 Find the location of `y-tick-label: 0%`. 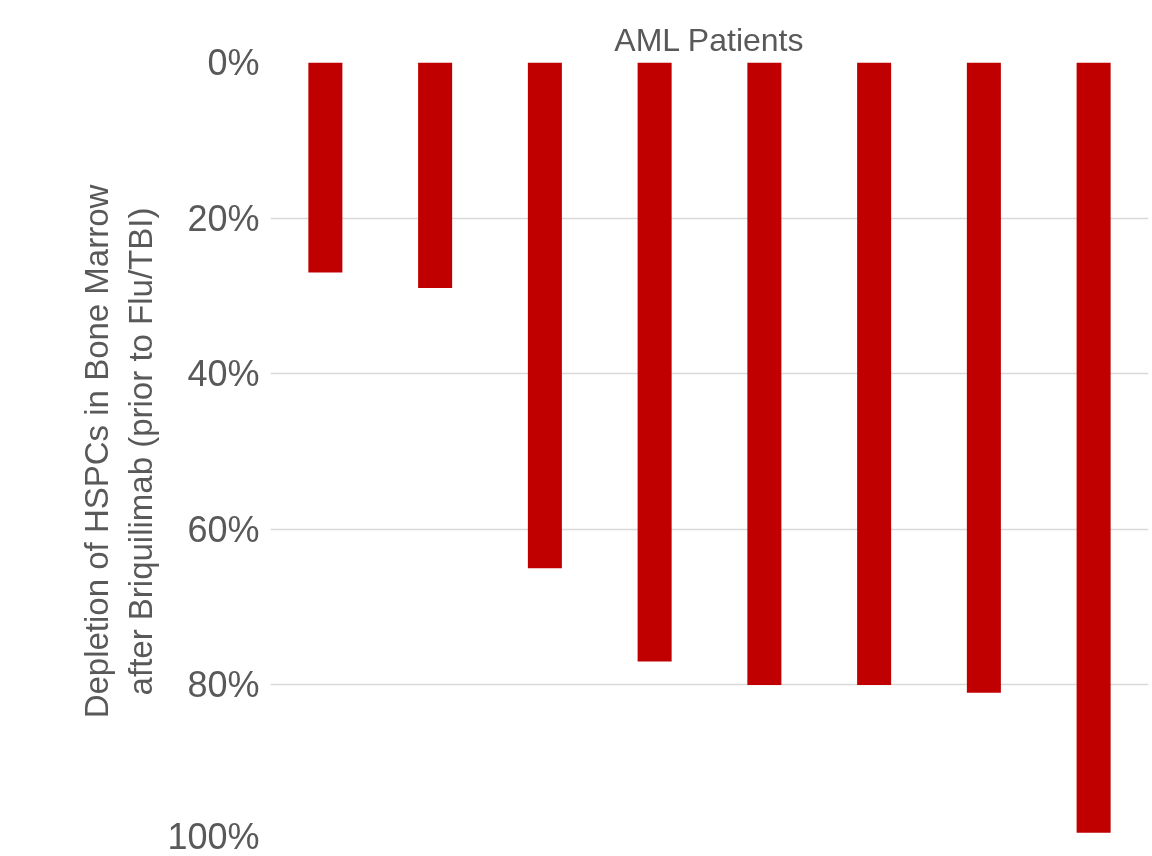

y-tick-label: 0% is located at coordinates (233, 62).